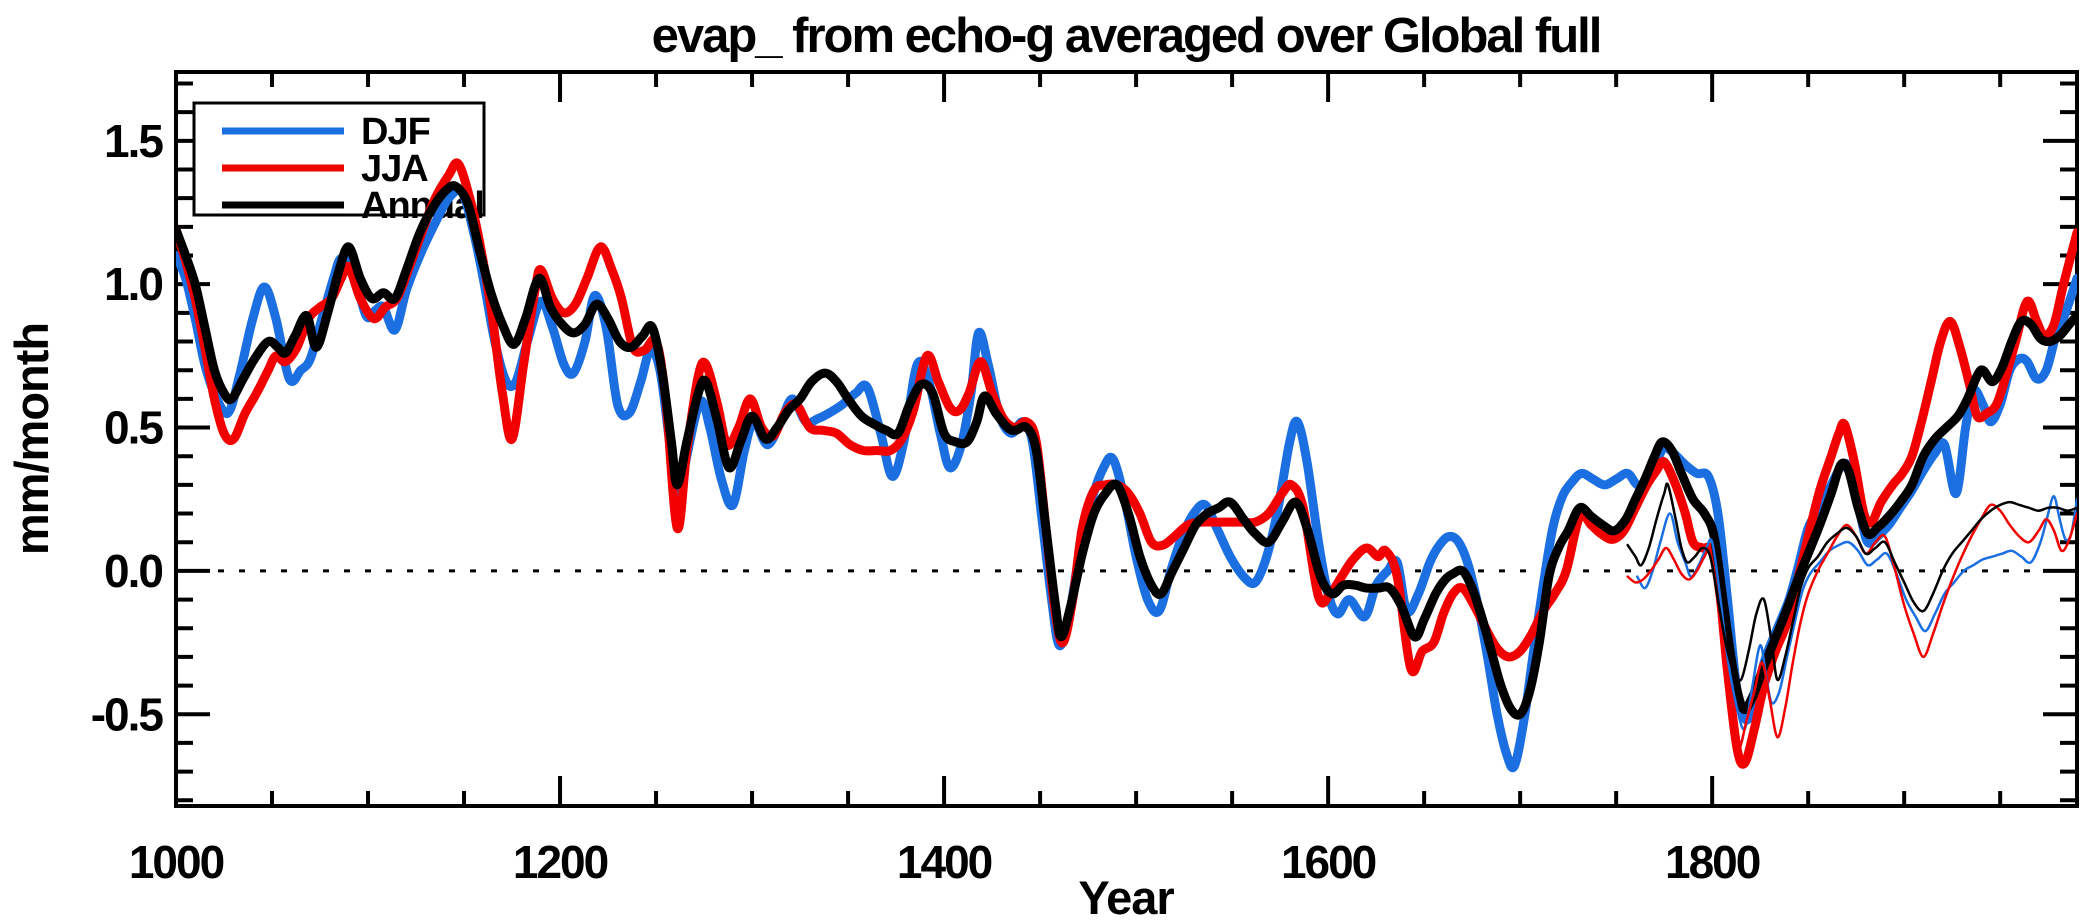  What do you see at coordinates (1126, 897) in the screenshot?
I see `x-axis-label: Year` at bounding box center [1126, 897].